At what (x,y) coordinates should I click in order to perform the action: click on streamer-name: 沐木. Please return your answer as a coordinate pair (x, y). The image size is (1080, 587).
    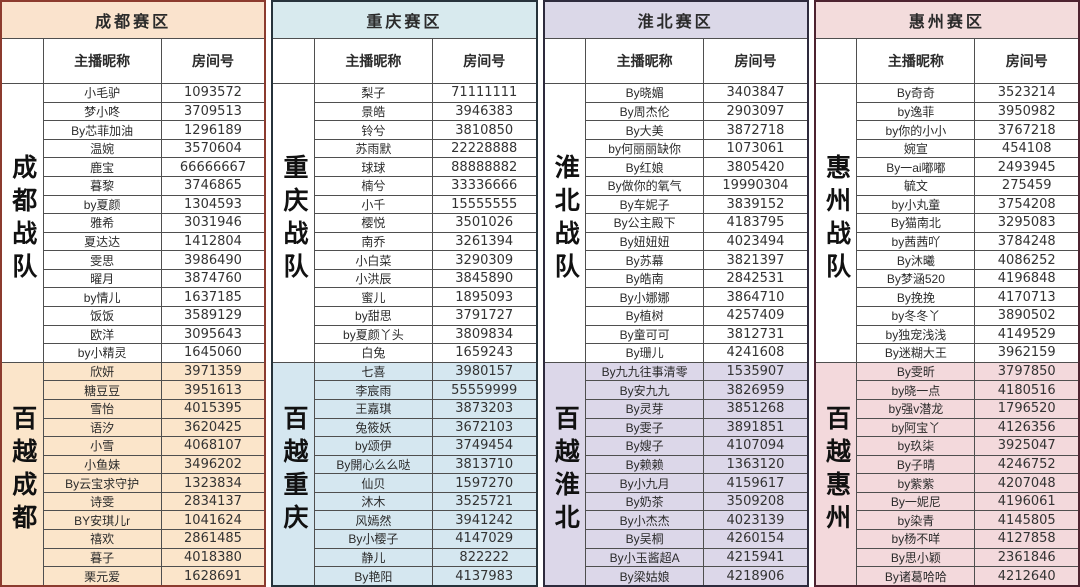
    Looking at the image, I should click on (373, 501).